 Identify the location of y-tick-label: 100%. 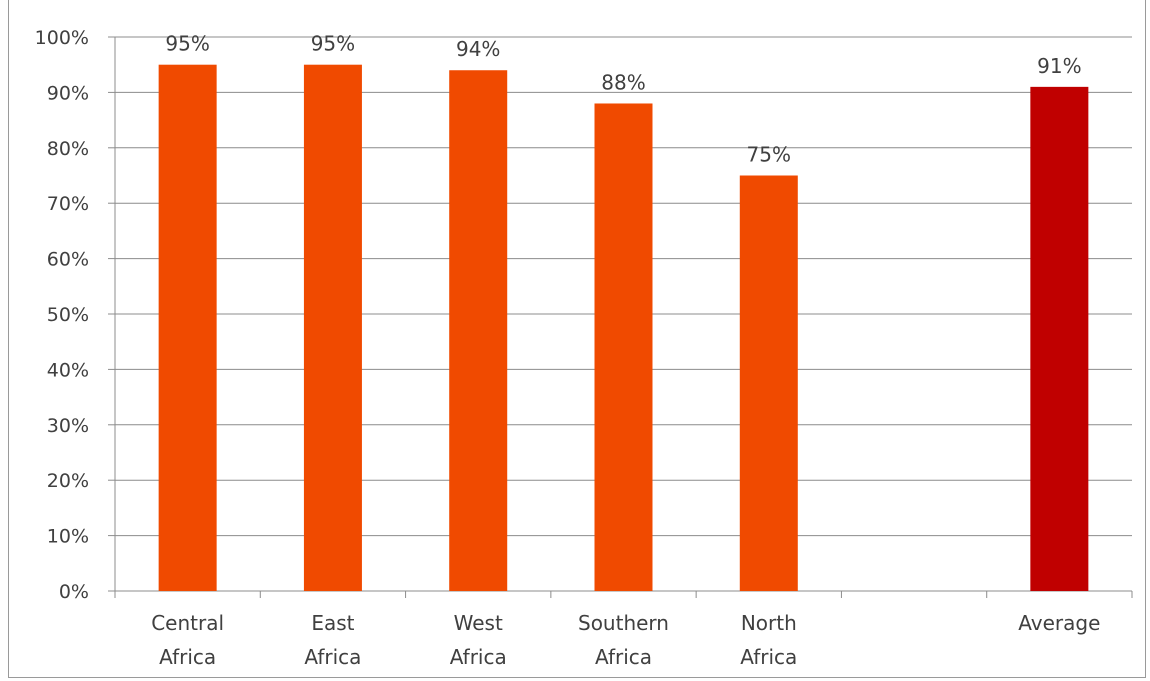
(62, 38).